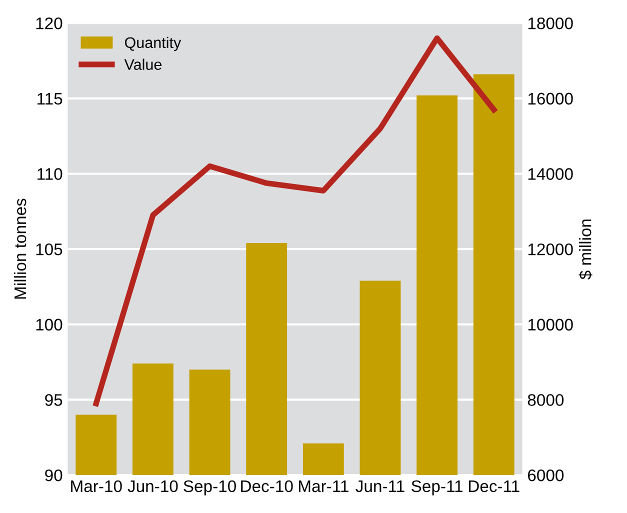 The width and height of the screenshot is (627, 513). I want to click on x-tick-label: Jun-10, so click(153, 486).